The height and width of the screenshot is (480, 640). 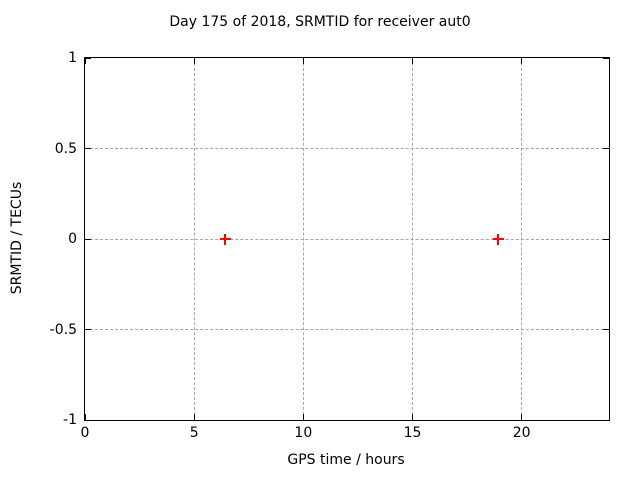 I want to click on x-tick-label: 10, so click(x=303, y=433).